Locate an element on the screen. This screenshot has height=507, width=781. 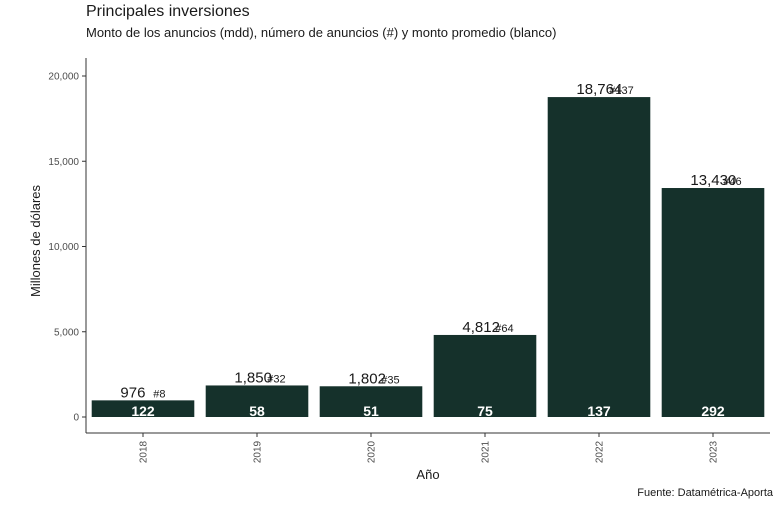
x-tick-label: 2019 is located at coordinates (258, 451).